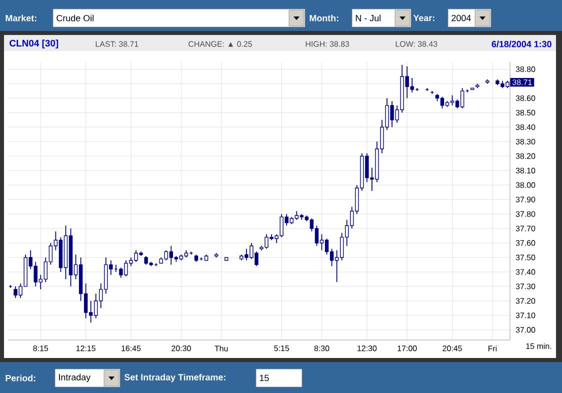  What do you see at coordinates (21, 378) in the screenshot?
I see `text: Period:` at bounding box center [21, 378].